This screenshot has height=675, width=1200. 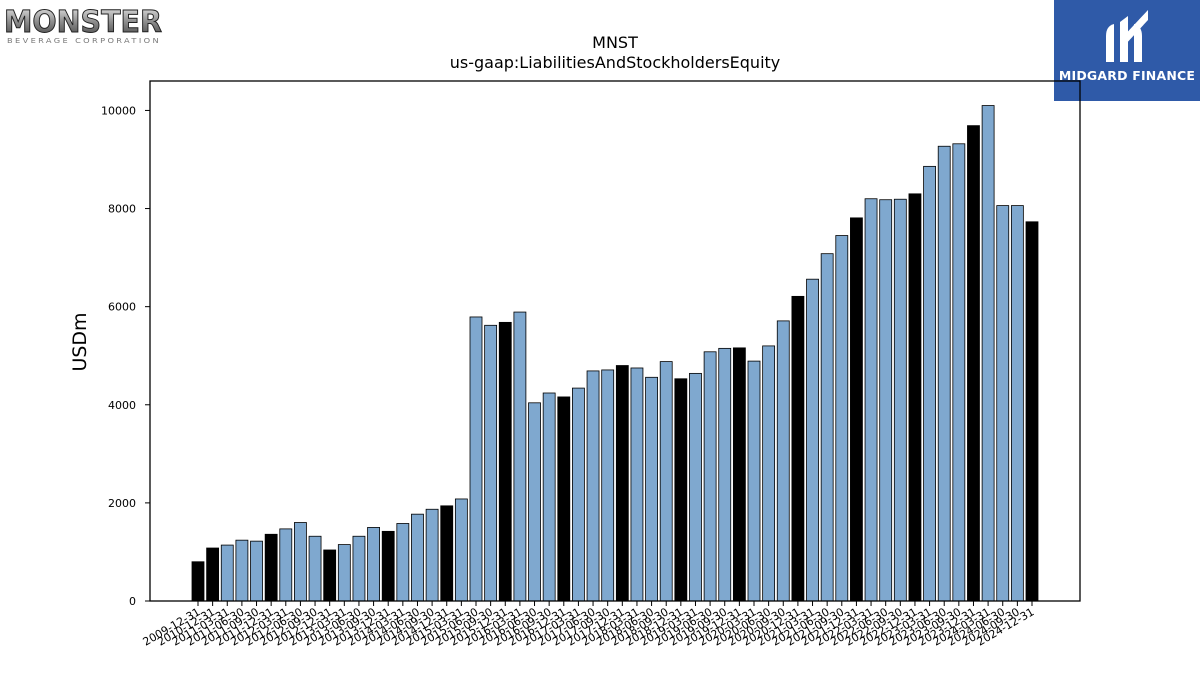 I want to click on midgard-finance-logo: MIDGARD FINANCE, so click(x=1127, y=50).